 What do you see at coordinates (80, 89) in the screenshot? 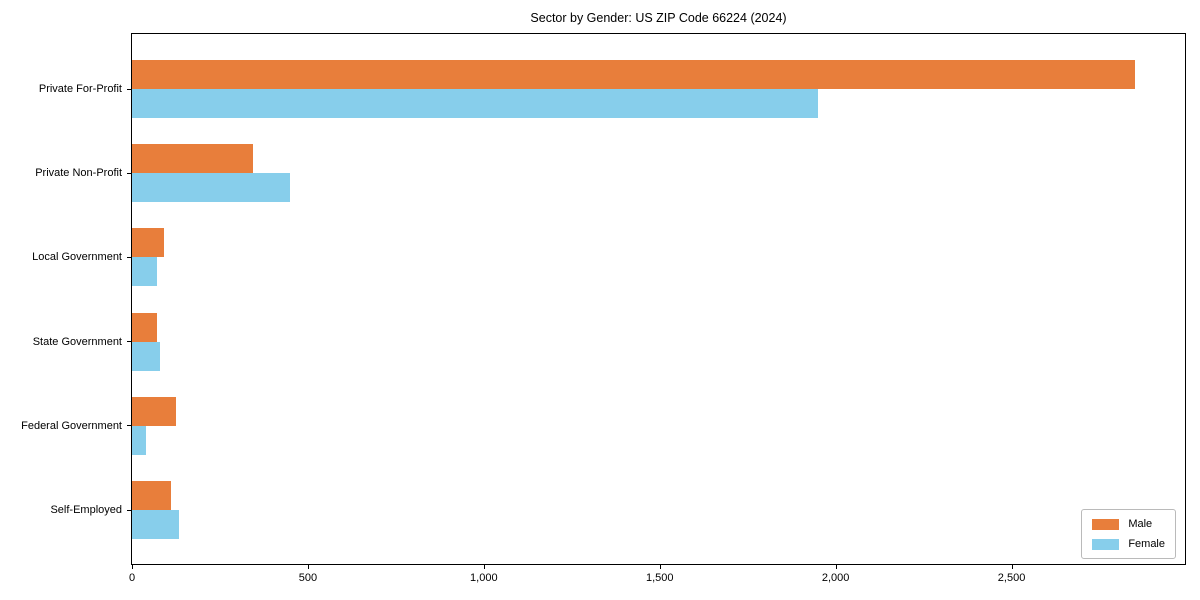
I see `y-axis-label-private-for-profit: Private For-Profit` at bounding box center [80, 89].